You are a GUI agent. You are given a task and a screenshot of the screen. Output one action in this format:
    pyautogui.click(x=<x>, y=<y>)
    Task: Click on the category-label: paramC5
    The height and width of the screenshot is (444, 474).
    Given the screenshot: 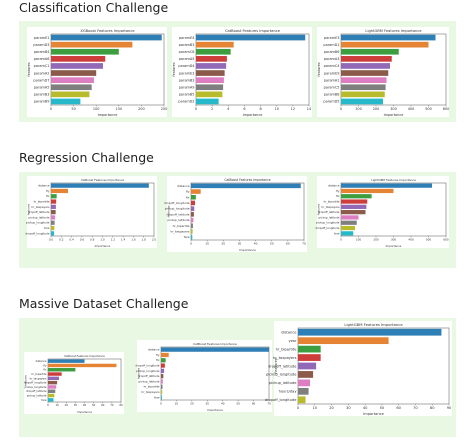 What is the action you would take?
    pyautogui.click(x=332, y=87)
    